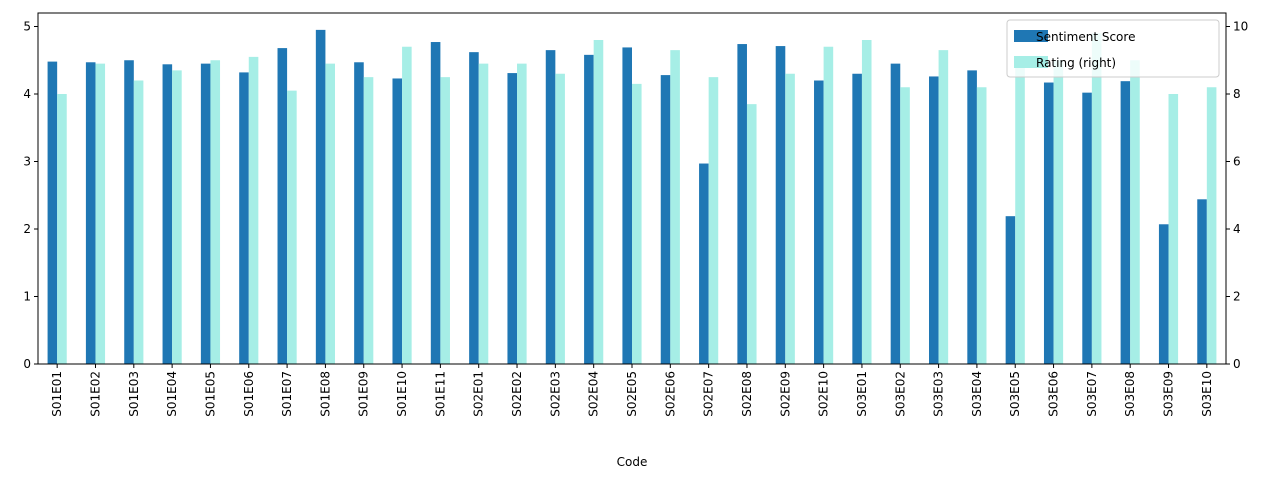 The width and height of the screenshot is (1274, 482). Describe the element at coordinates (713, 221) in the screenshot. I see `bar-rating-s02e07` at that location.